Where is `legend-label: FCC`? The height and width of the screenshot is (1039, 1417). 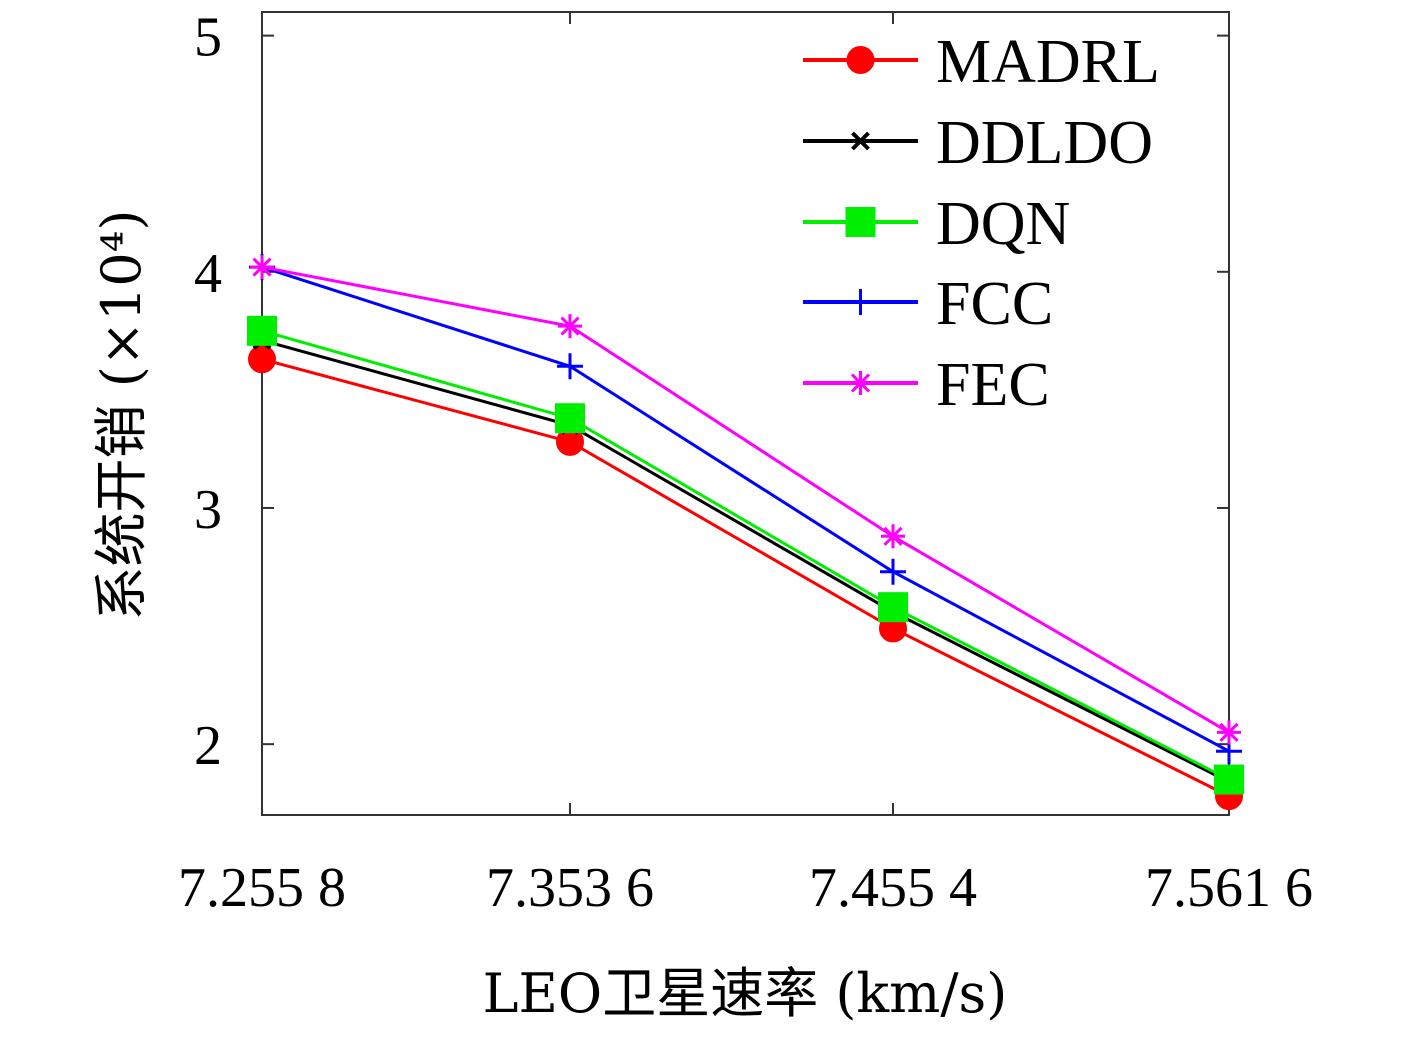 legend-label: FCC is located at coordinates (994, 304).